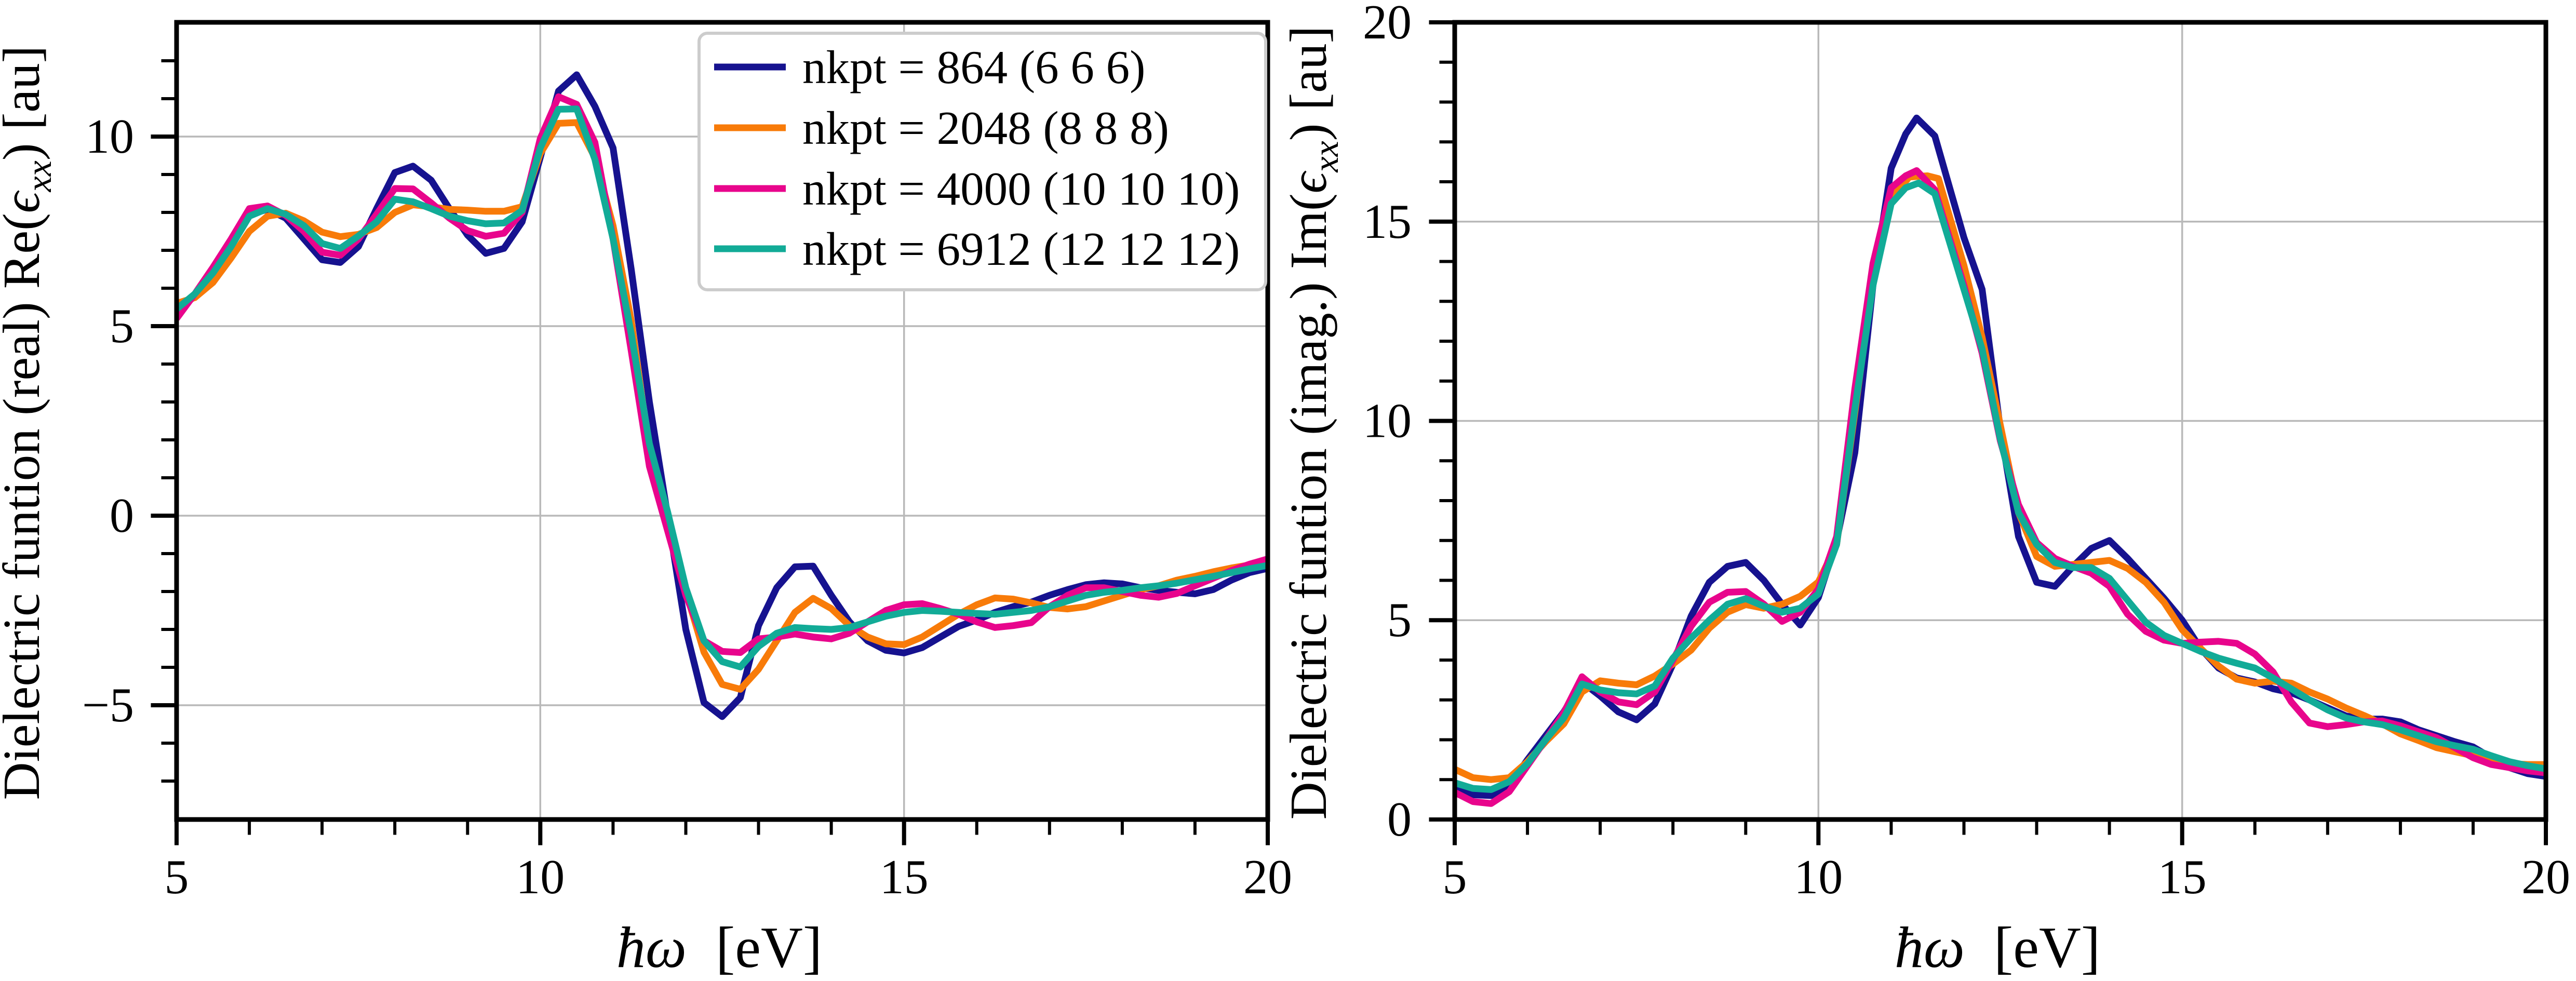 The height and width of the screenshot is (981, 2576). I want to click on svg-text: nkpt = 864 (6 6 6), so click(974, 67).